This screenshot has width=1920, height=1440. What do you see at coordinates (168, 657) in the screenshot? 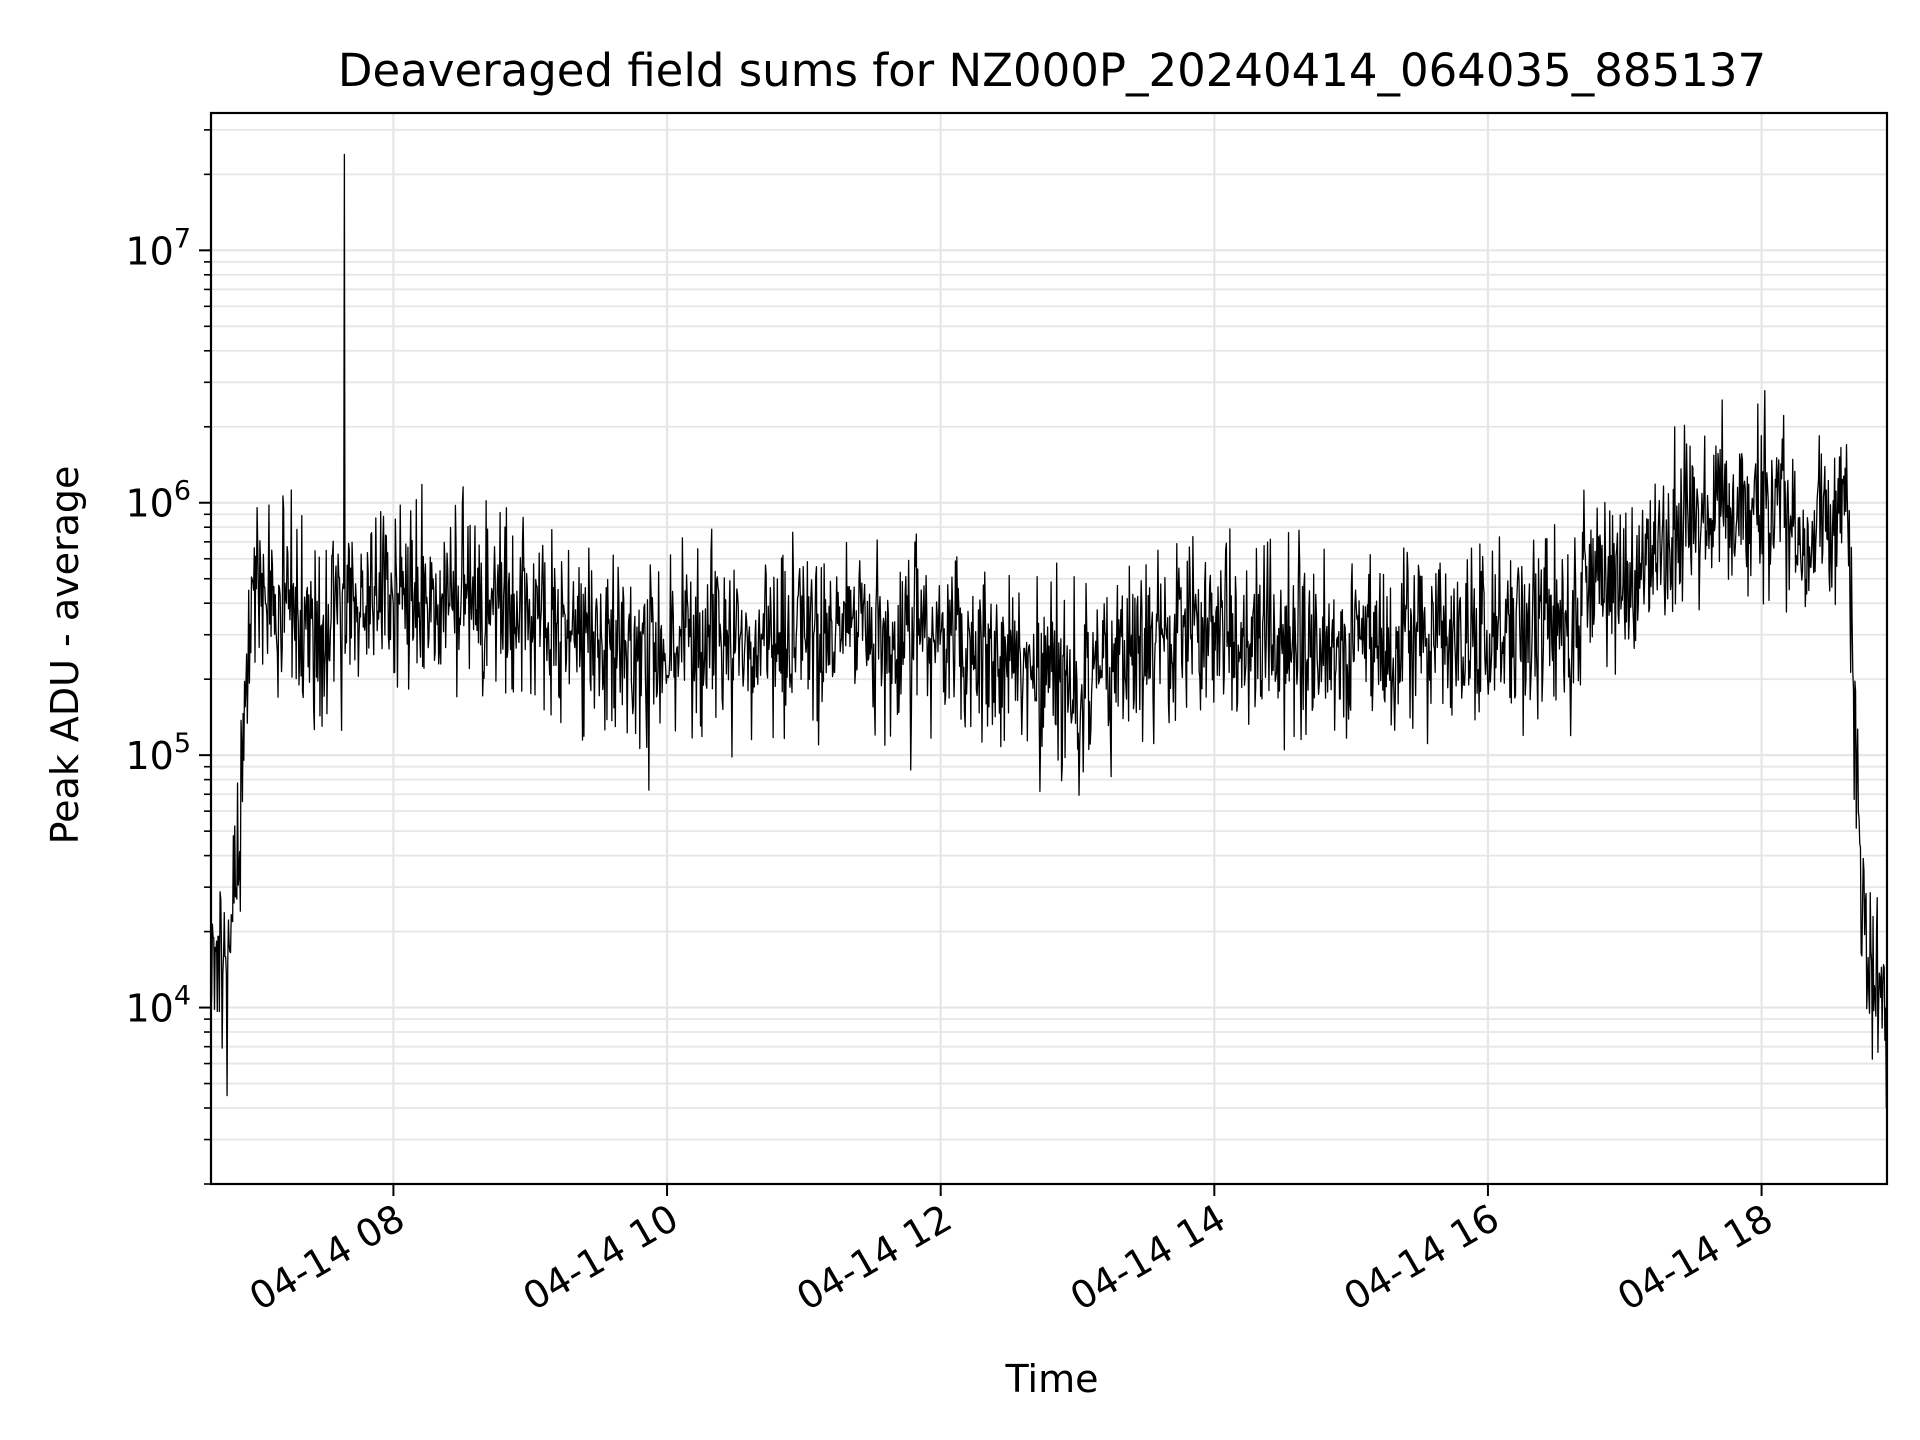
I see `y-axis: 104 105 106 107` at bounding box center [168, 657].